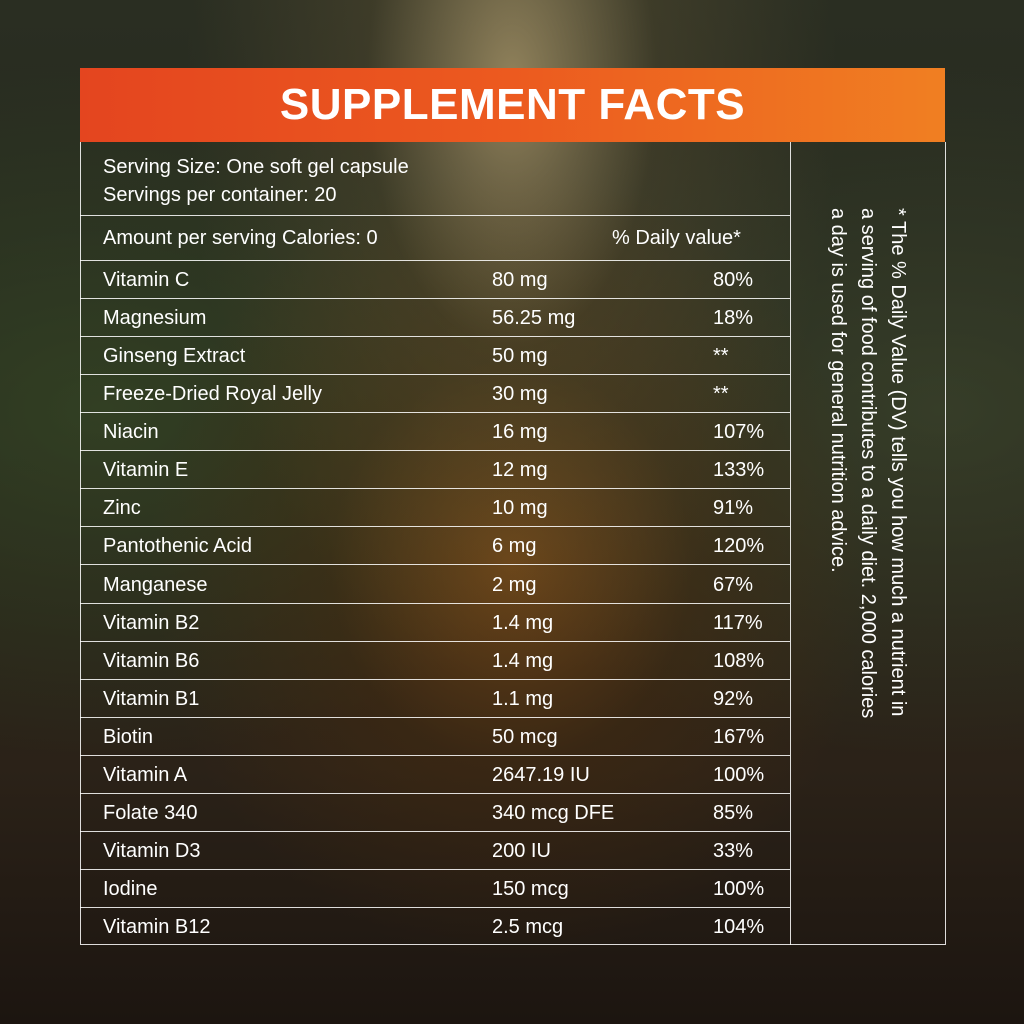 The image size is (1024, 1024). Describe the element at coordinates (553, 812) in the screenshot. I see `nutrient-amount: 340 mcg DFE` at that location.